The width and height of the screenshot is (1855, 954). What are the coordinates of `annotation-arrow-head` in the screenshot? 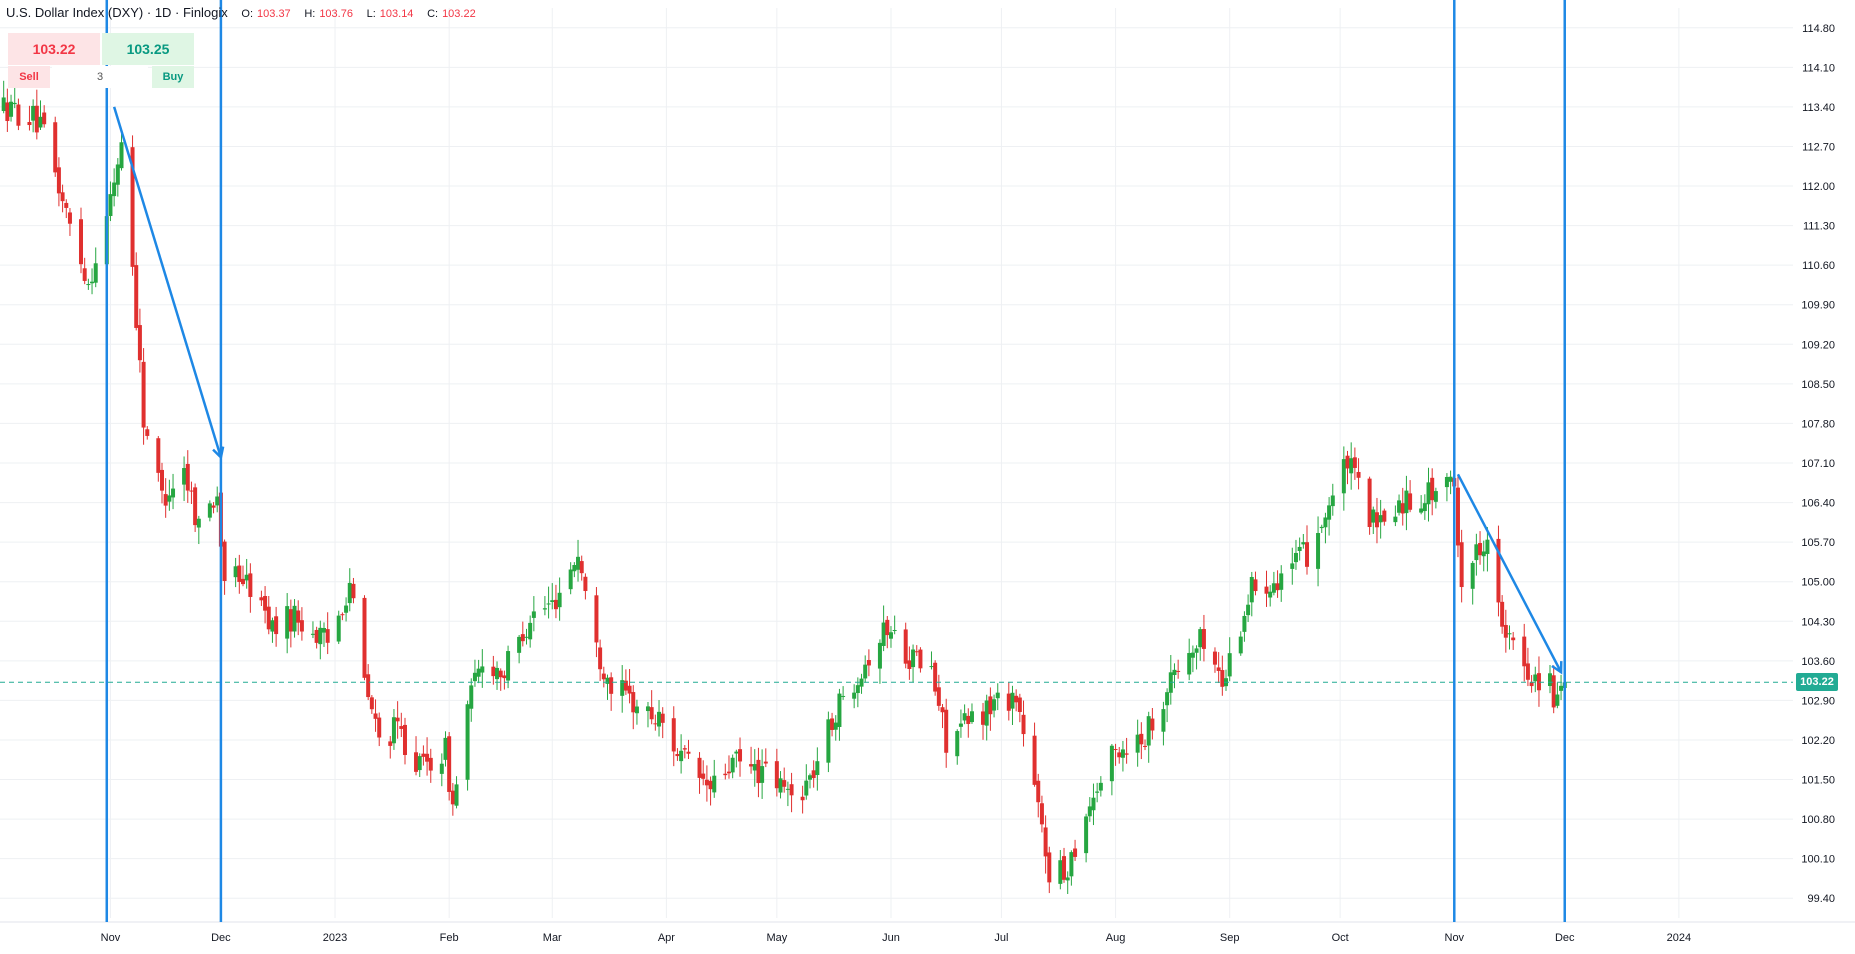 It's located at (218, 453).